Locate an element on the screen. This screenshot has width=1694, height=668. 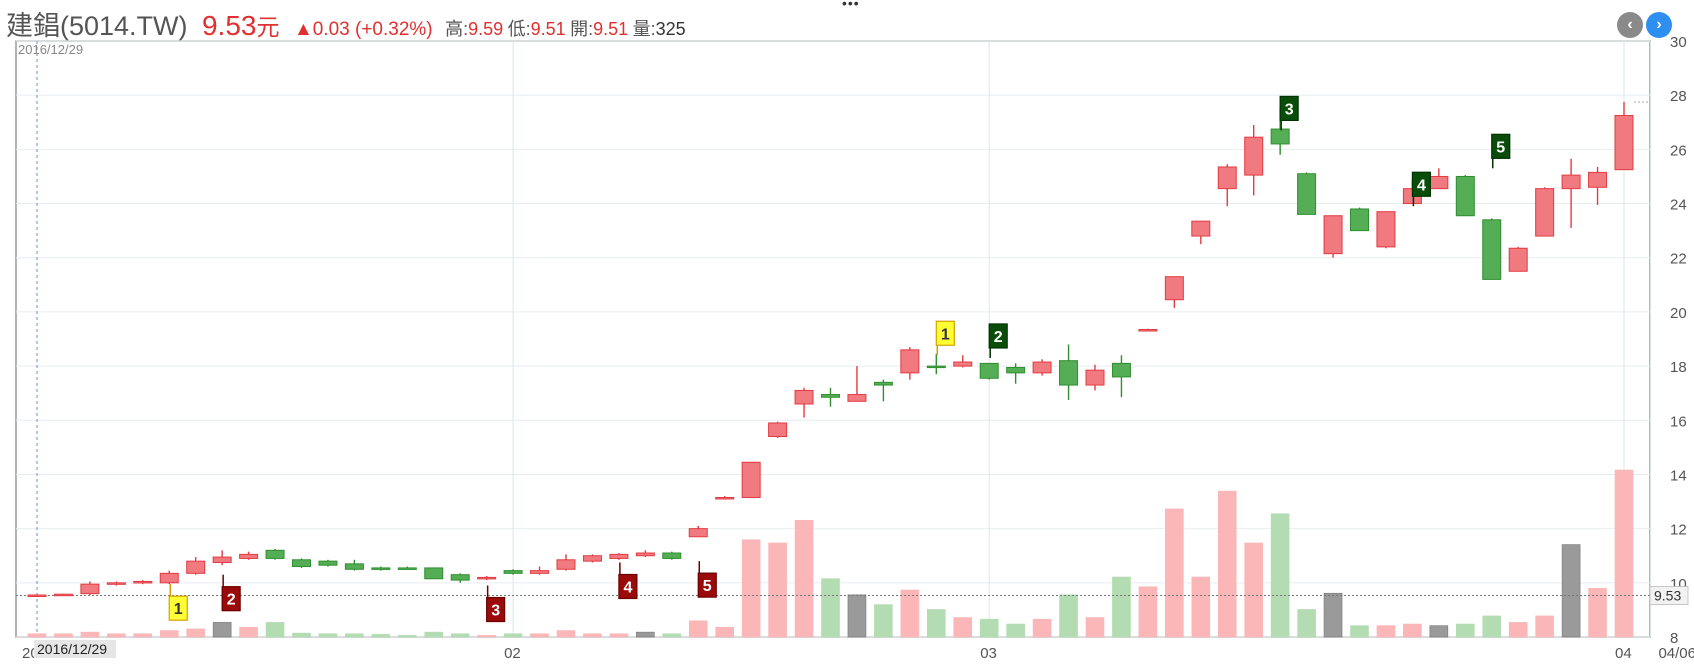
y-tick-label: 28 is located at coordinates (1678, 96).